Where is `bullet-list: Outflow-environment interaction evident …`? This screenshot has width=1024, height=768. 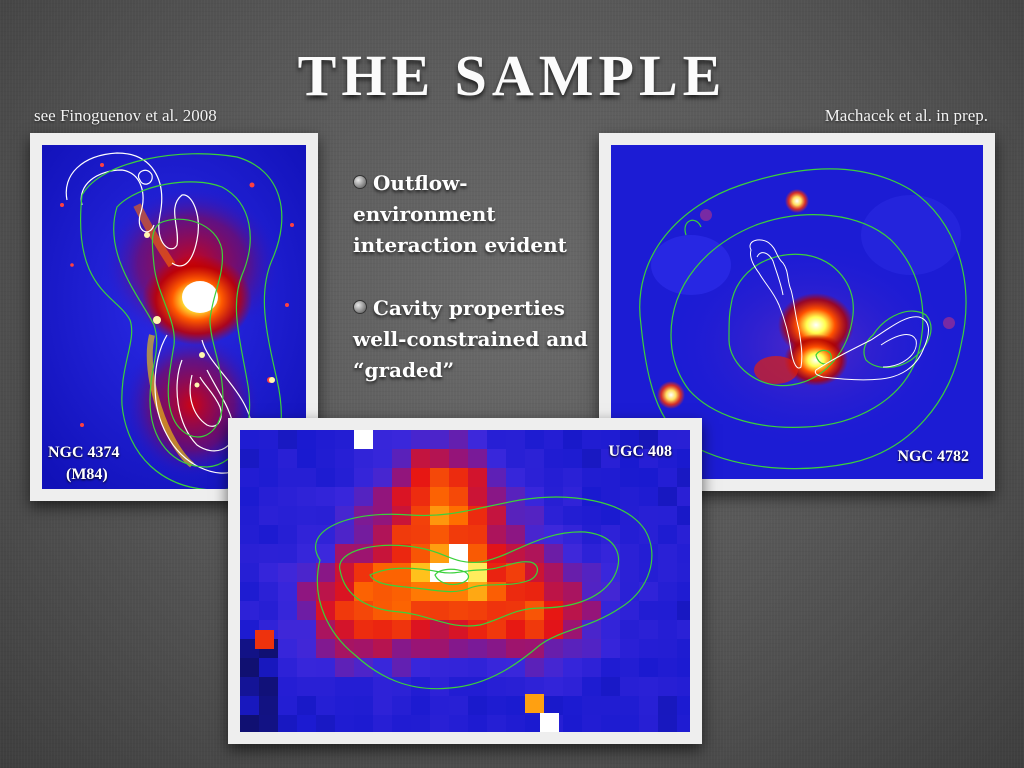
bullet-list: Outflow-environment interaction evident … is located at coordinates (473, 293).